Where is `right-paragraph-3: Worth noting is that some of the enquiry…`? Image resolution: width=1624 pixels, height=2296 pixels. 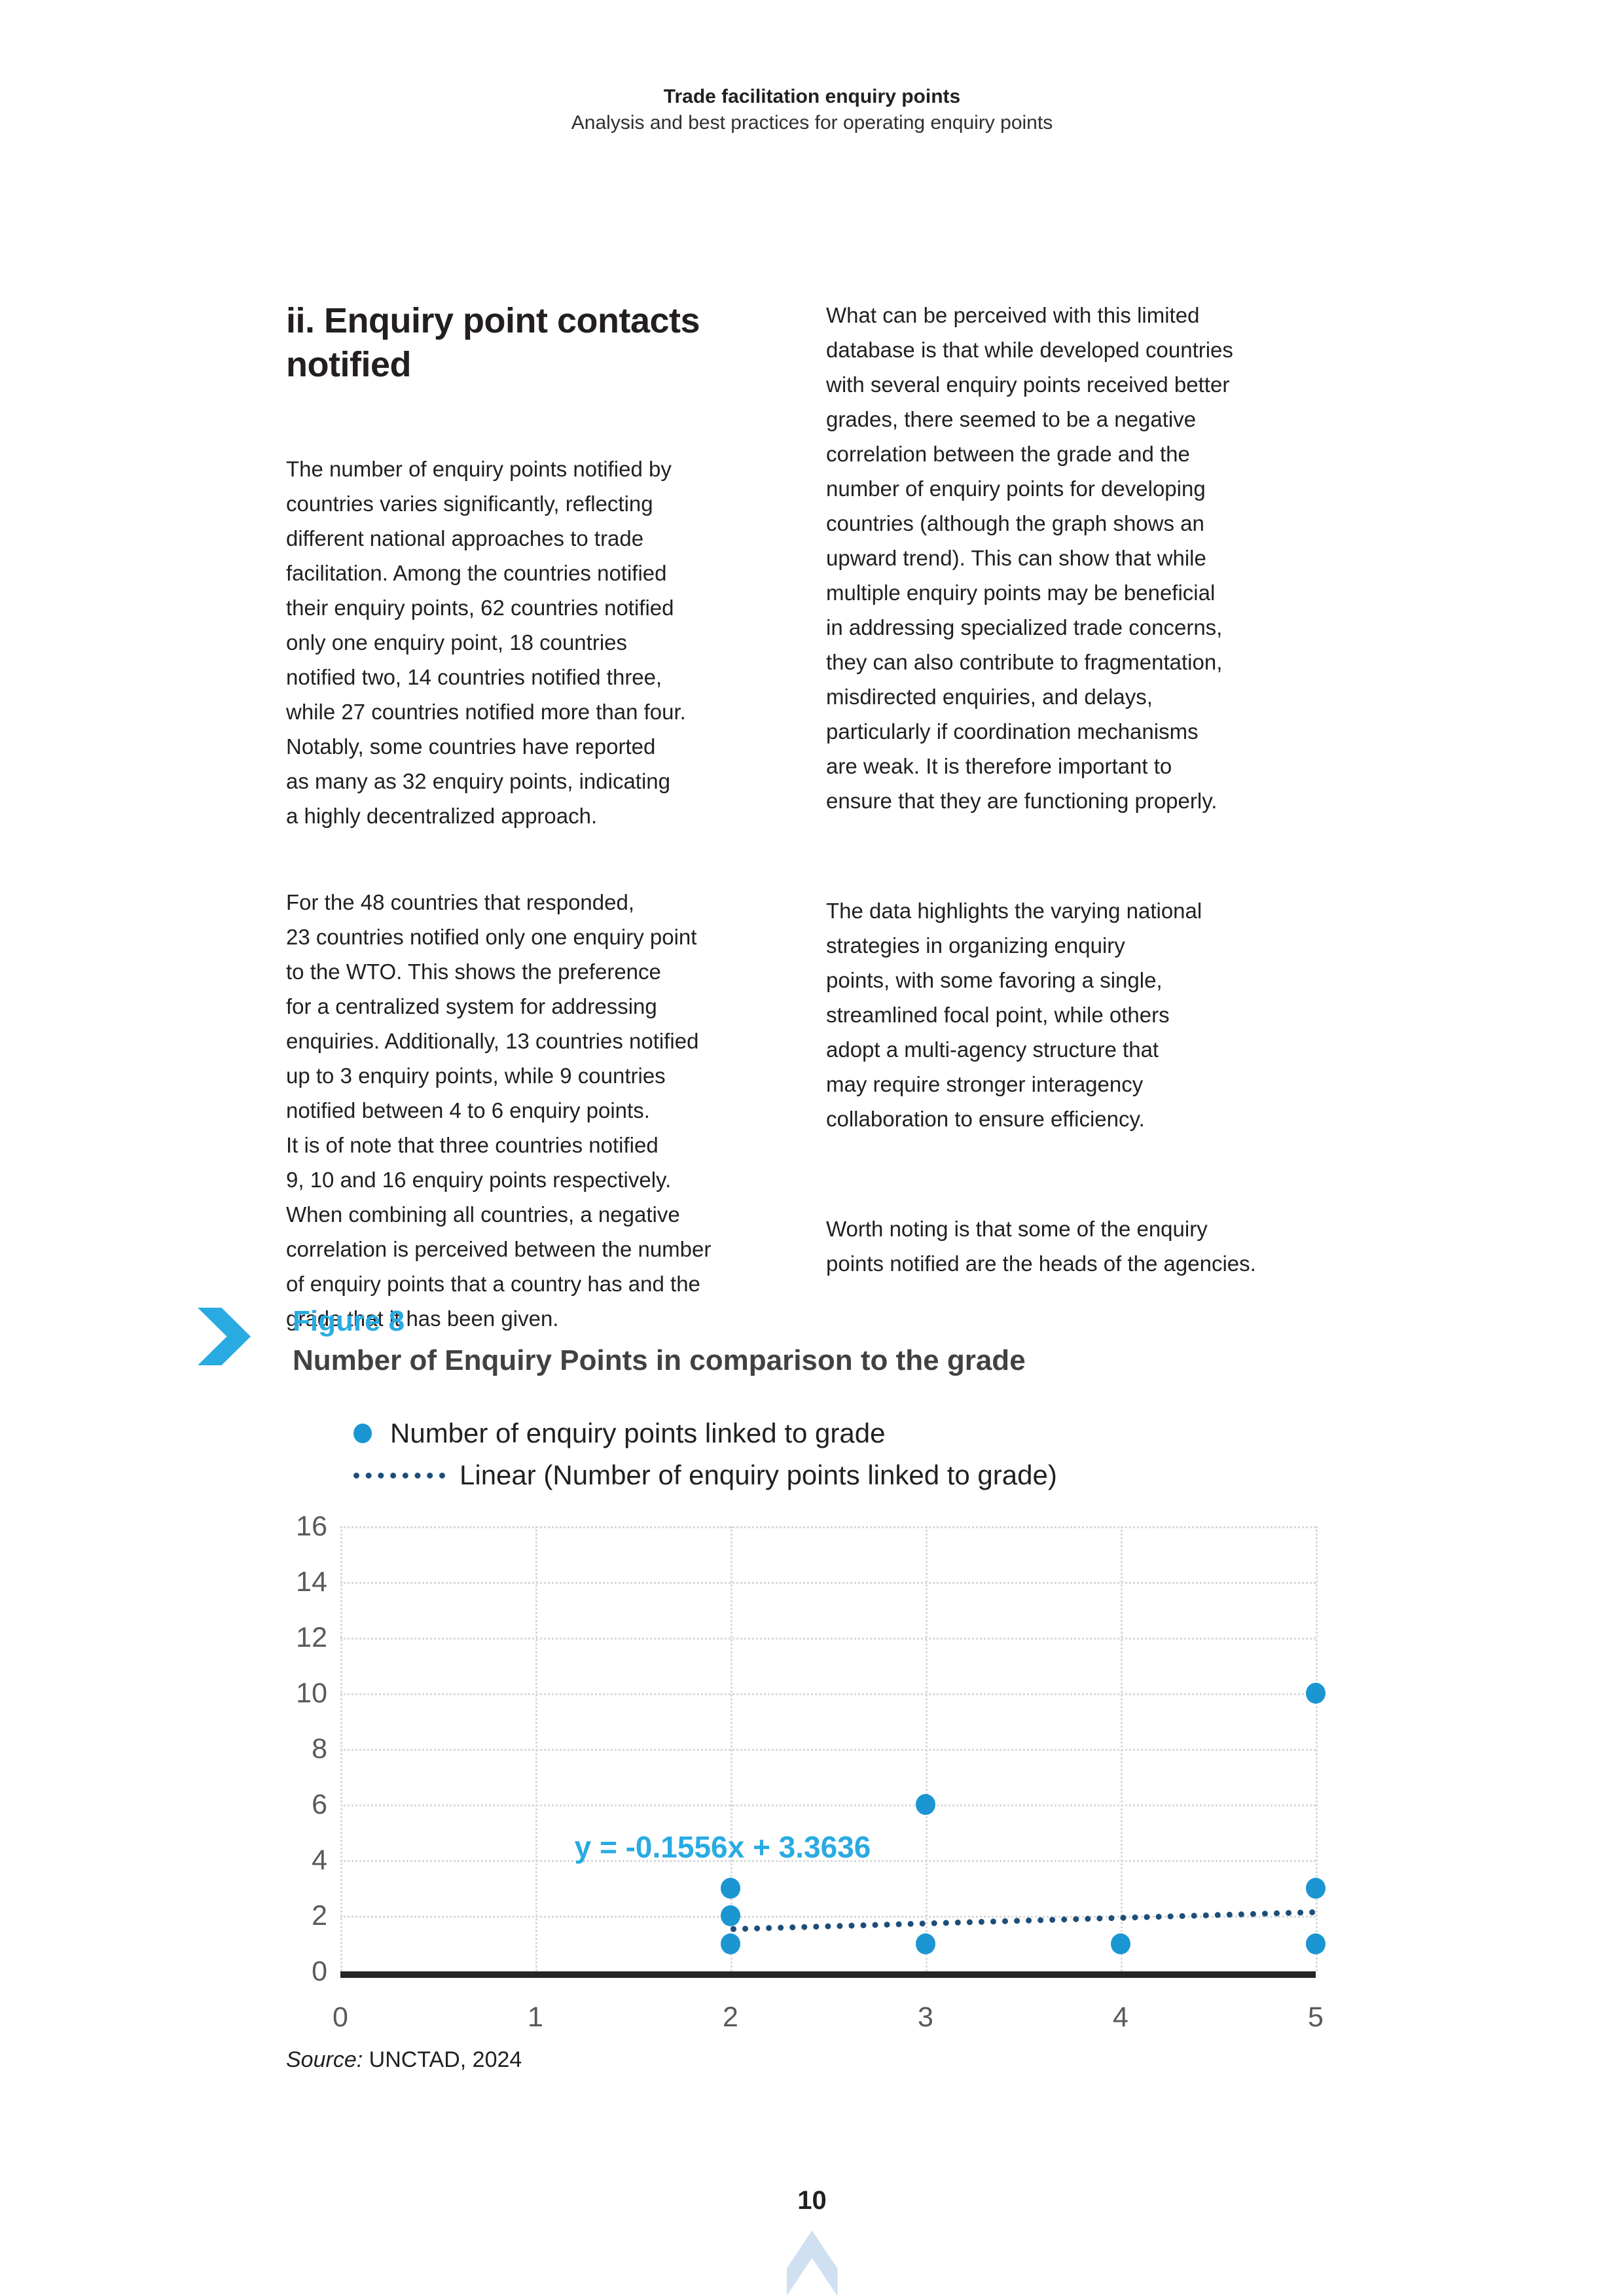
right-paragraph-3: Worth noting is that some of the enquiry… is located at coordinates (1041, 1246).